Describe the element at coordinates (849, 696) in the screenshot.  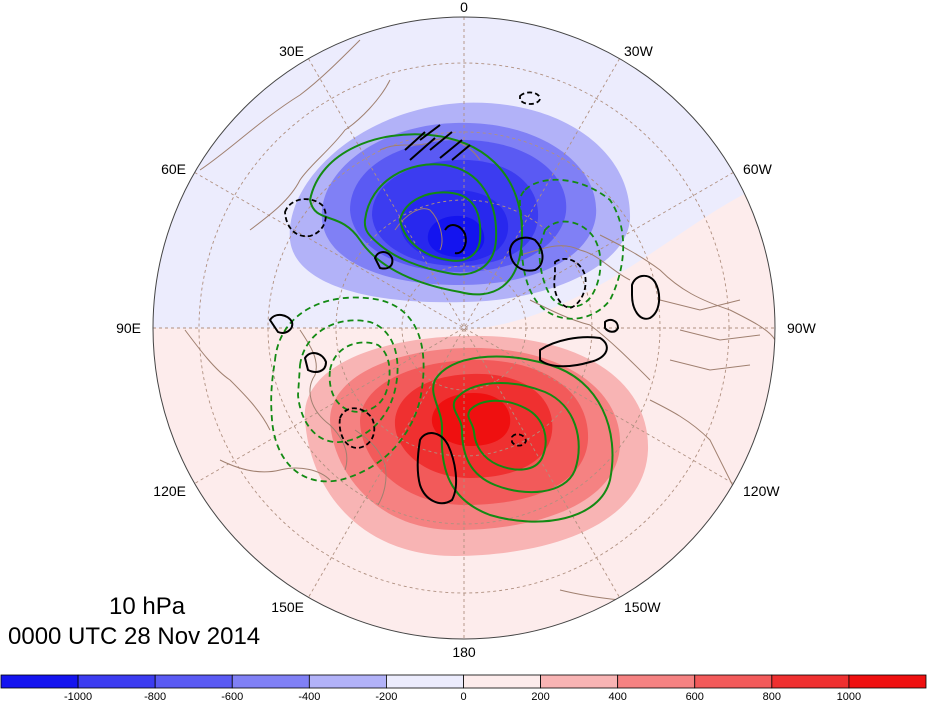
I see `colorbar-tick-label: 1000` at that location.